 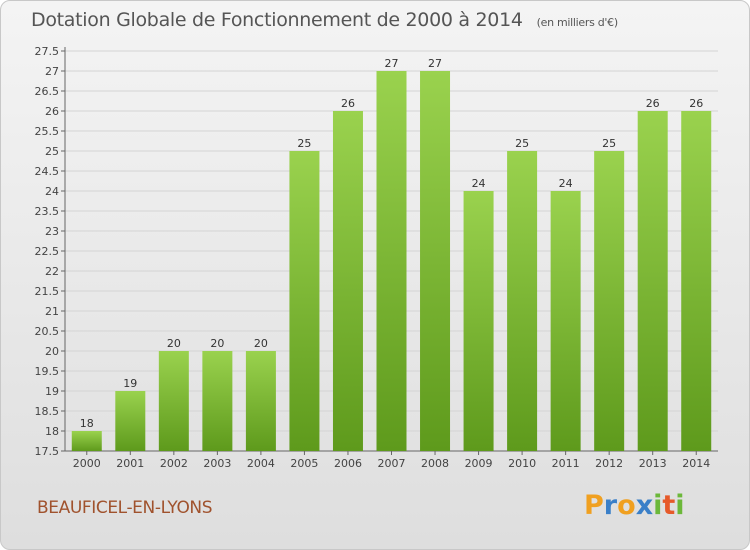 I want to click on bar-2007, so click(x=391, y=261).